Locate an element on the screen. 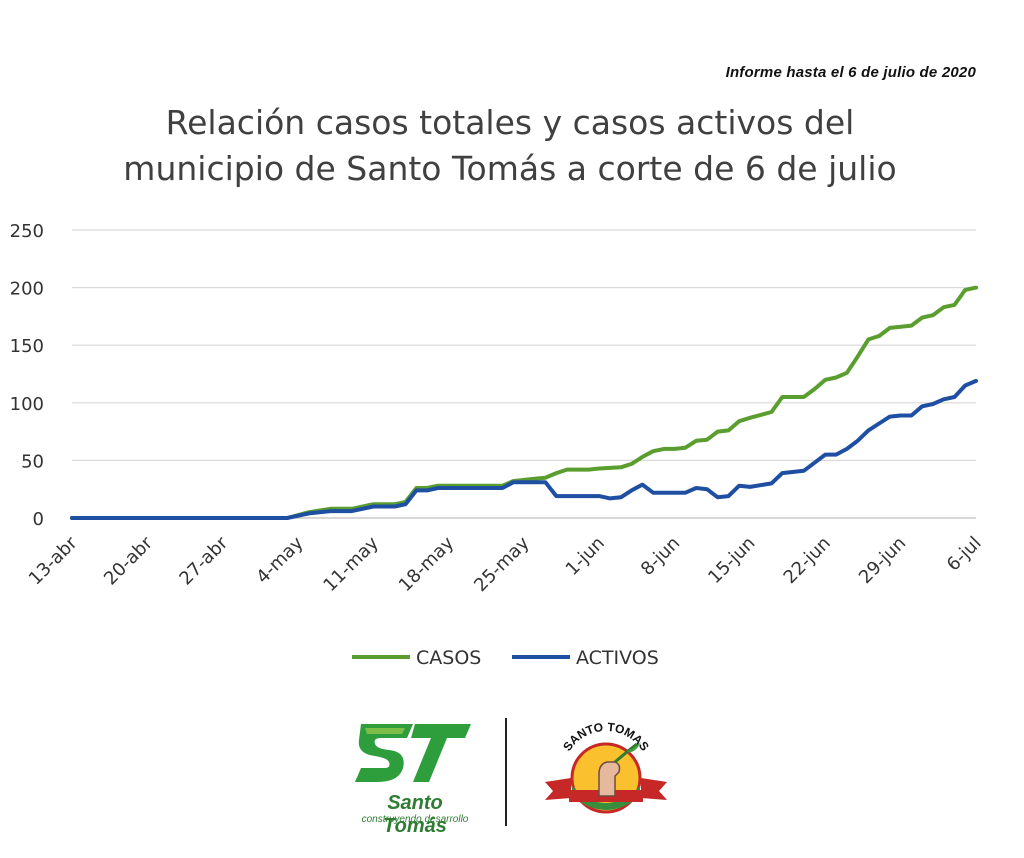  y-tick-label: 0 is located at coordinates (38, 519).